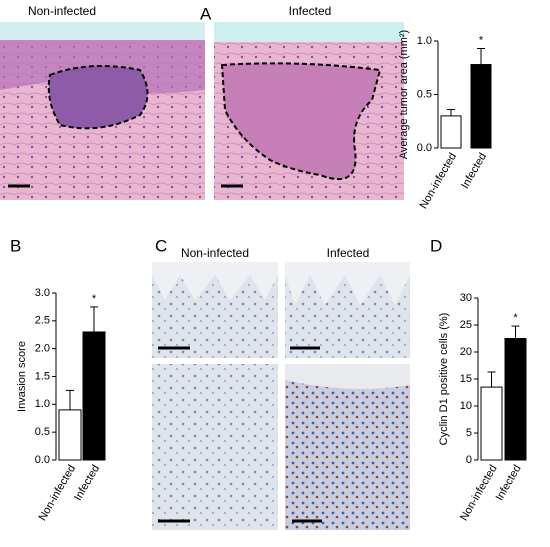  What do you see at coordinates (206, 13) in the screenshot?
I see `panel-label: A` at bounding box center [206, 13].